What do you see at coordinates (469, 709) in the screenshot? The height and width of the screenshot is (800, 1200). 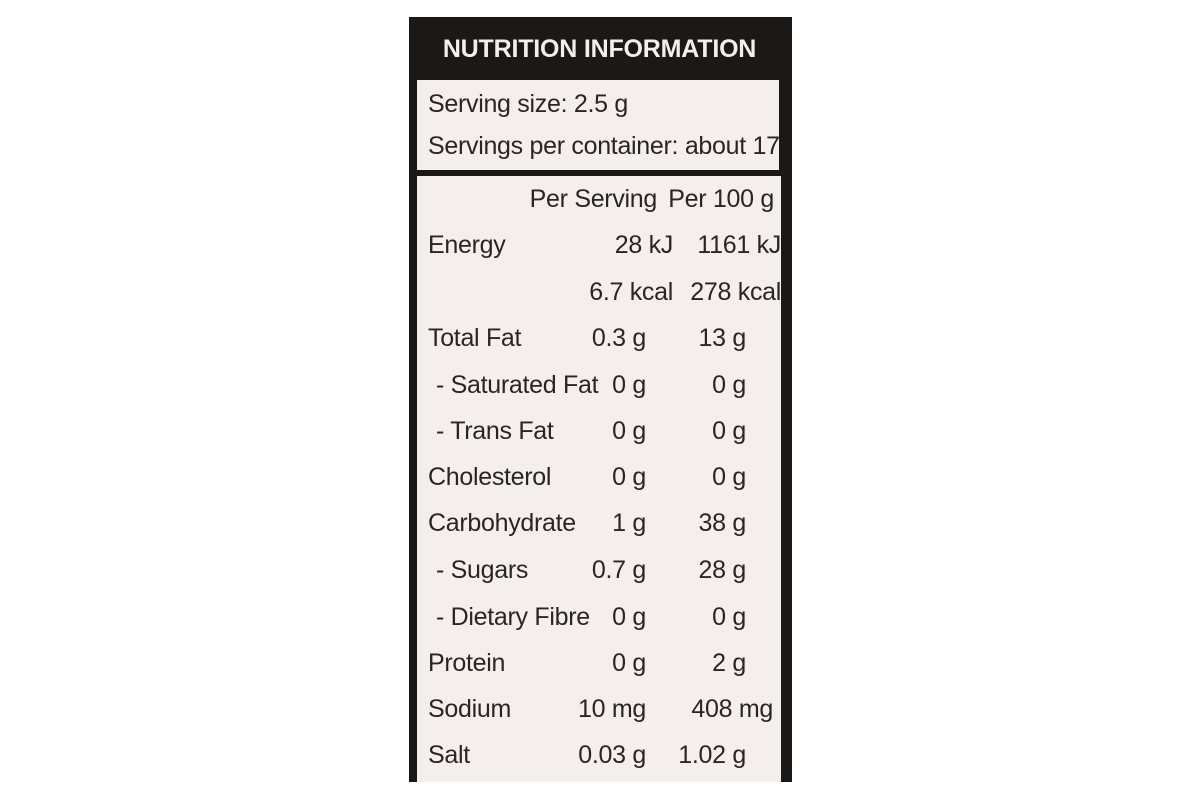 I see `nutrient-name: Sodium` at bounding box center [469, 709].